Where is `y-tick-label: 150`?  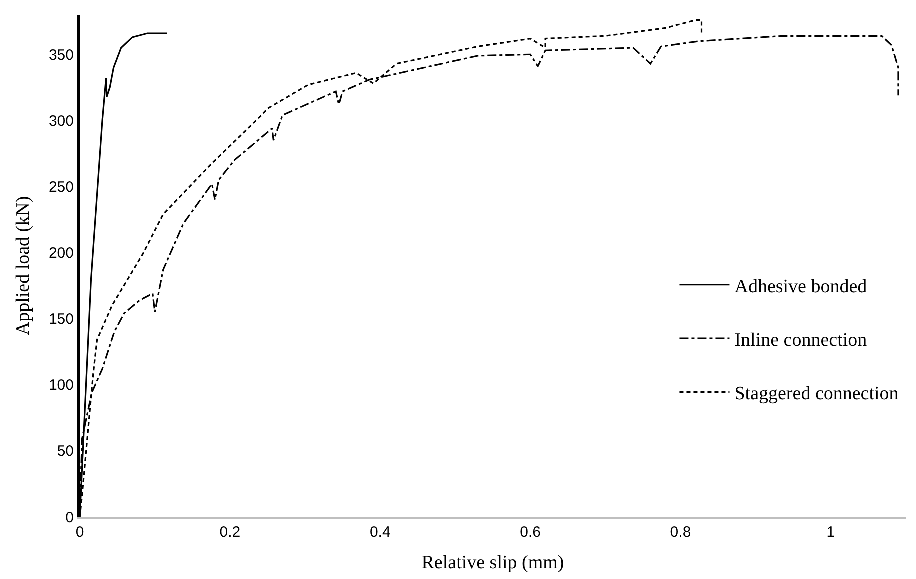 y-tick-label: 150 is located at coordinates (61, 319).